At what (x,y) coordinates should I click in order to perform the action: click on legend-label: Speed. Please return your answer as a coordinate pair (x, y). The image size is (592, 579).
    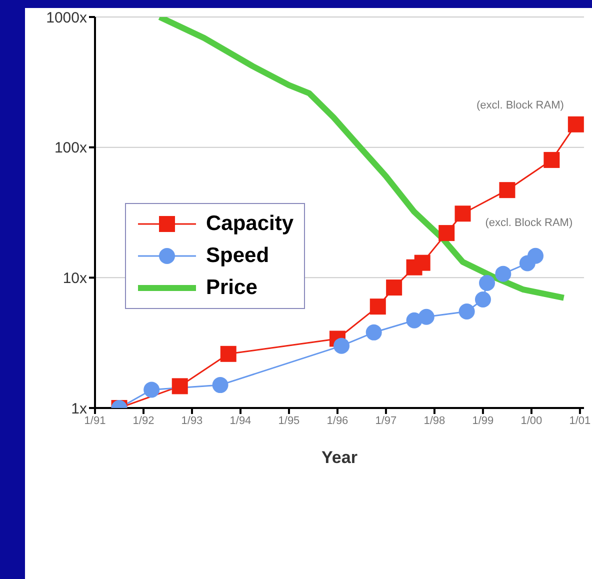
    Looking at the image, I should click on (238, 256).